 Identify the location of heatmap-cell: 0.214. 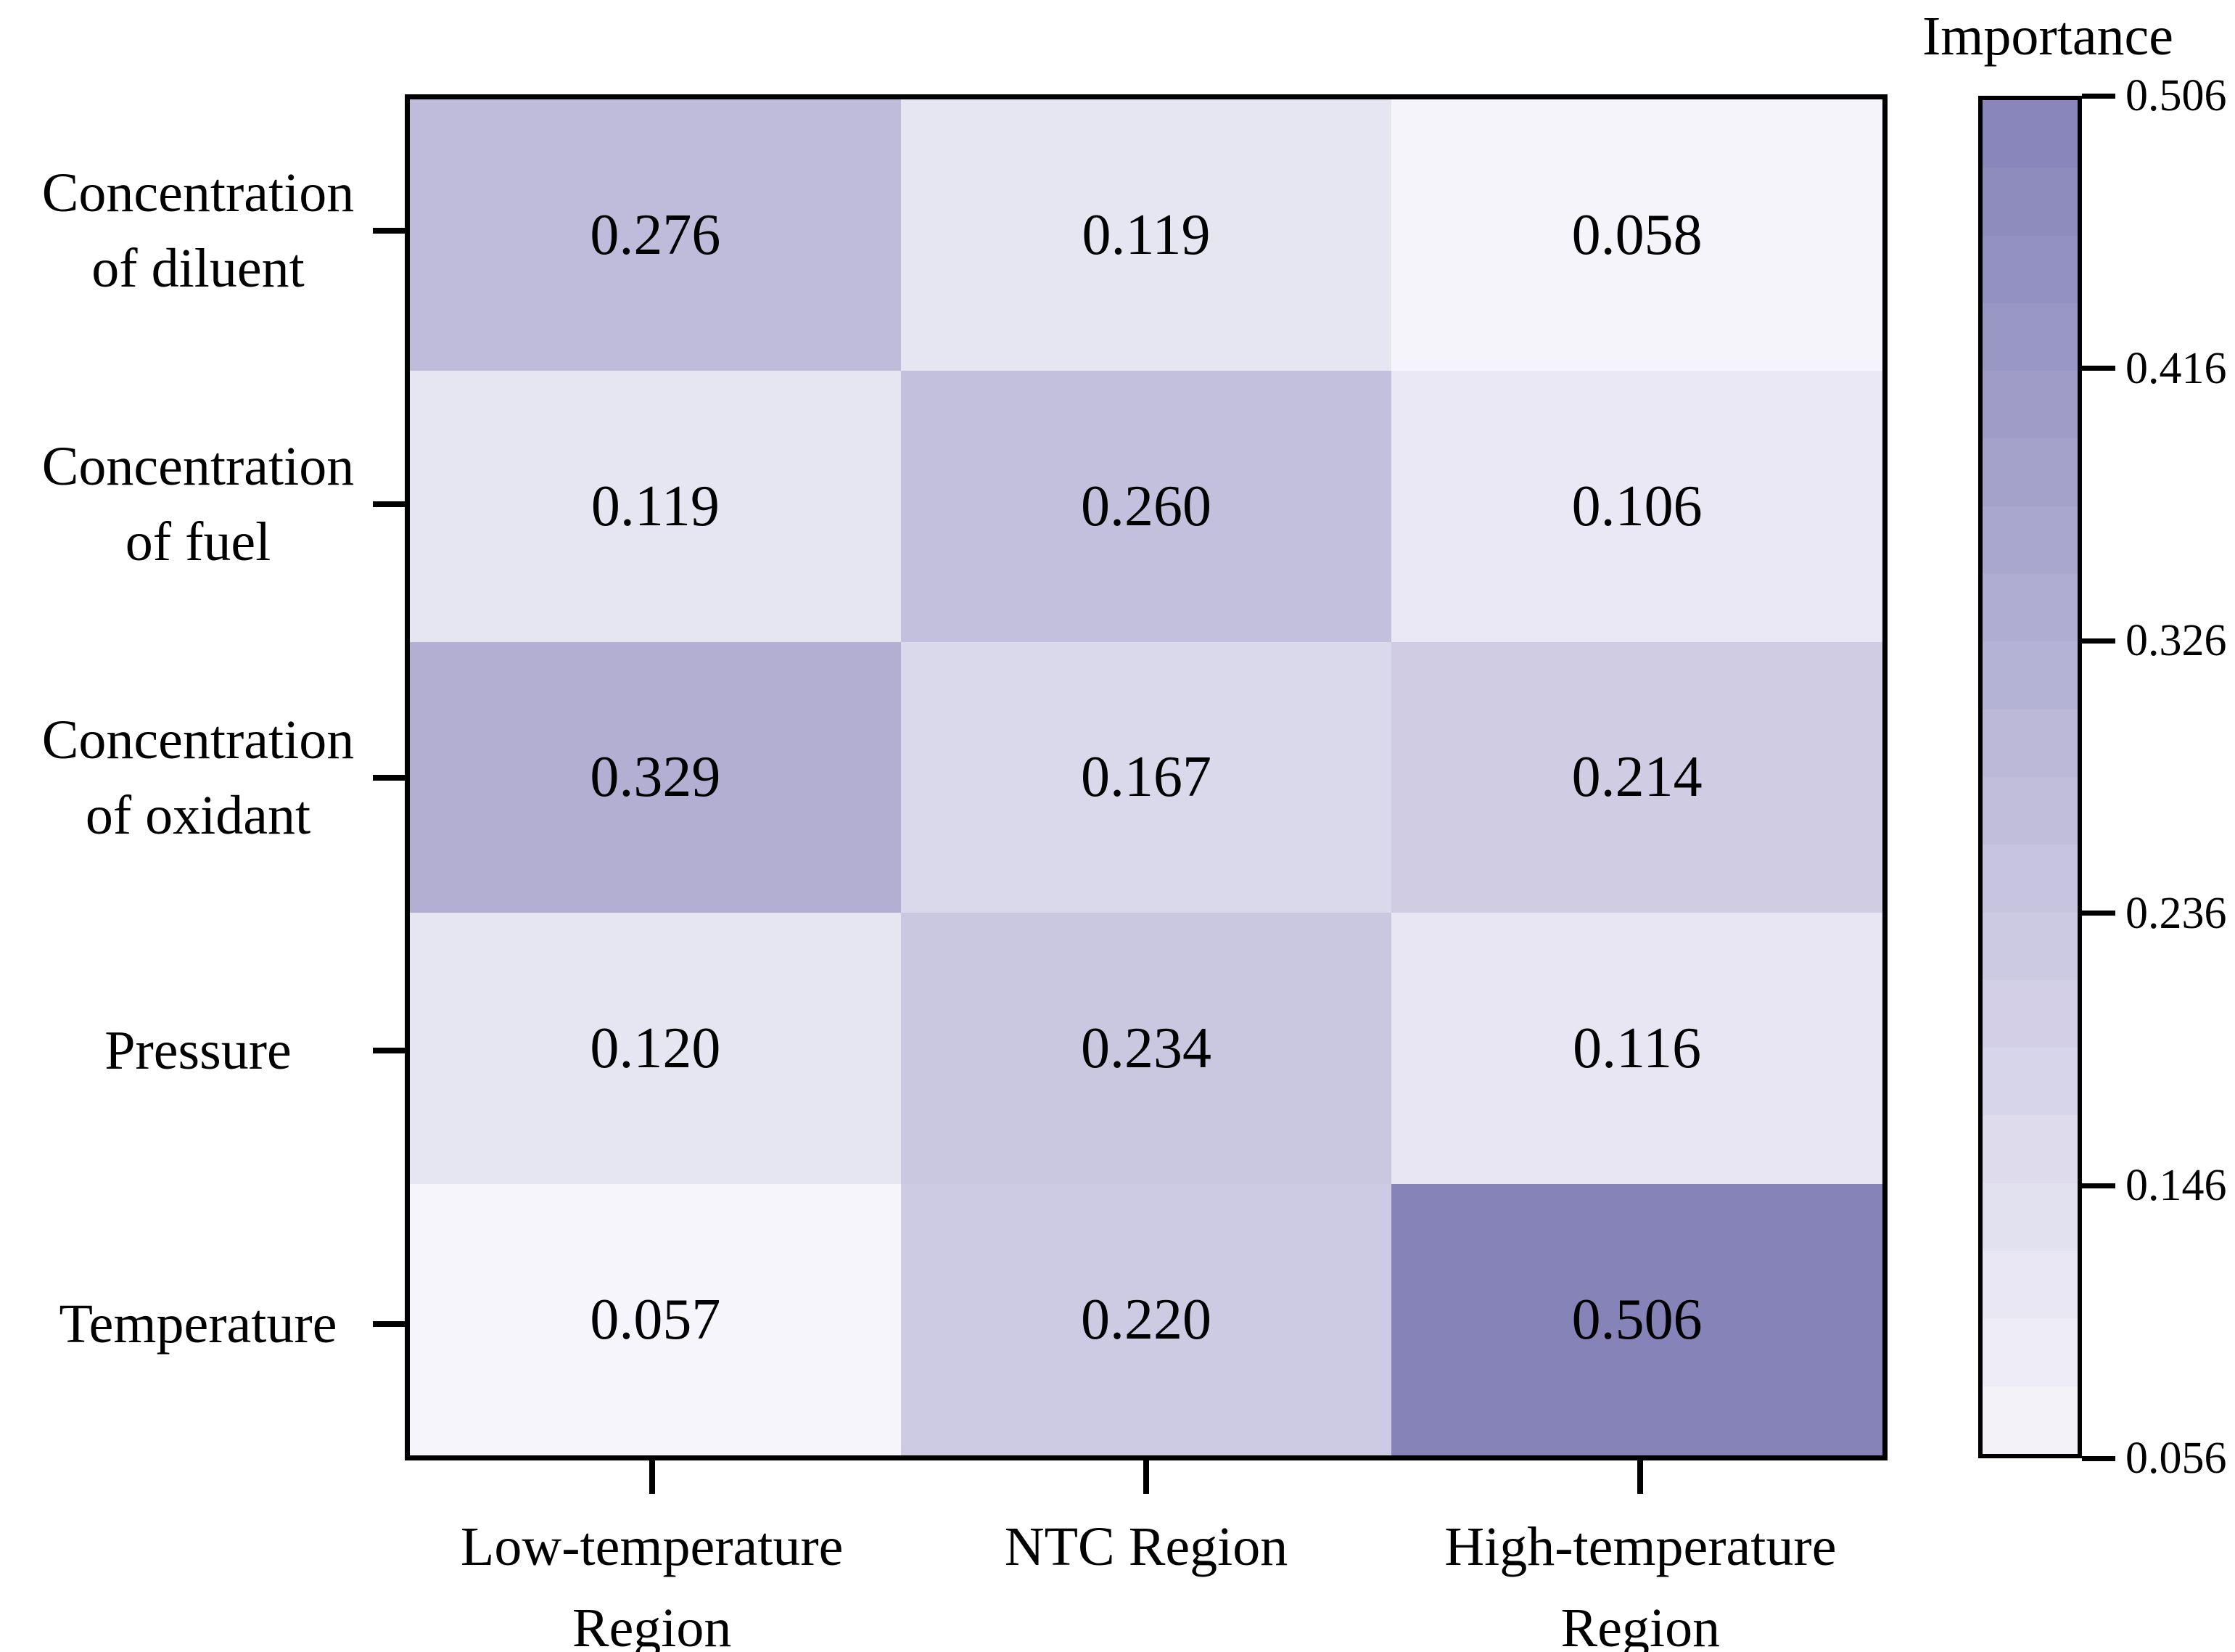
(1636, 777).